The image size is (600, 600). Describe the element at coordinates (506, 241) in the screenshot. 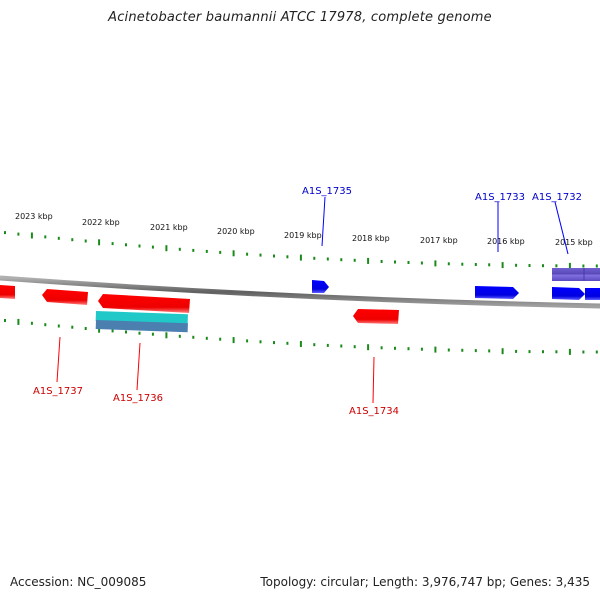

I see `scale-label: 2016 kbp` at that location.